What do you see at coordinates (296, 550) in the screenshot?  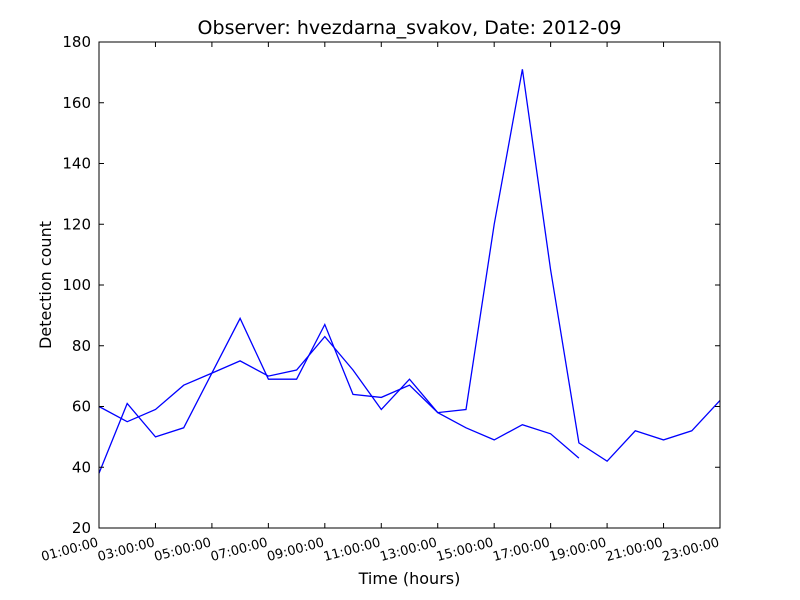 I see `x-tick-label: 09:00:00` at bounding box center [296, 550].